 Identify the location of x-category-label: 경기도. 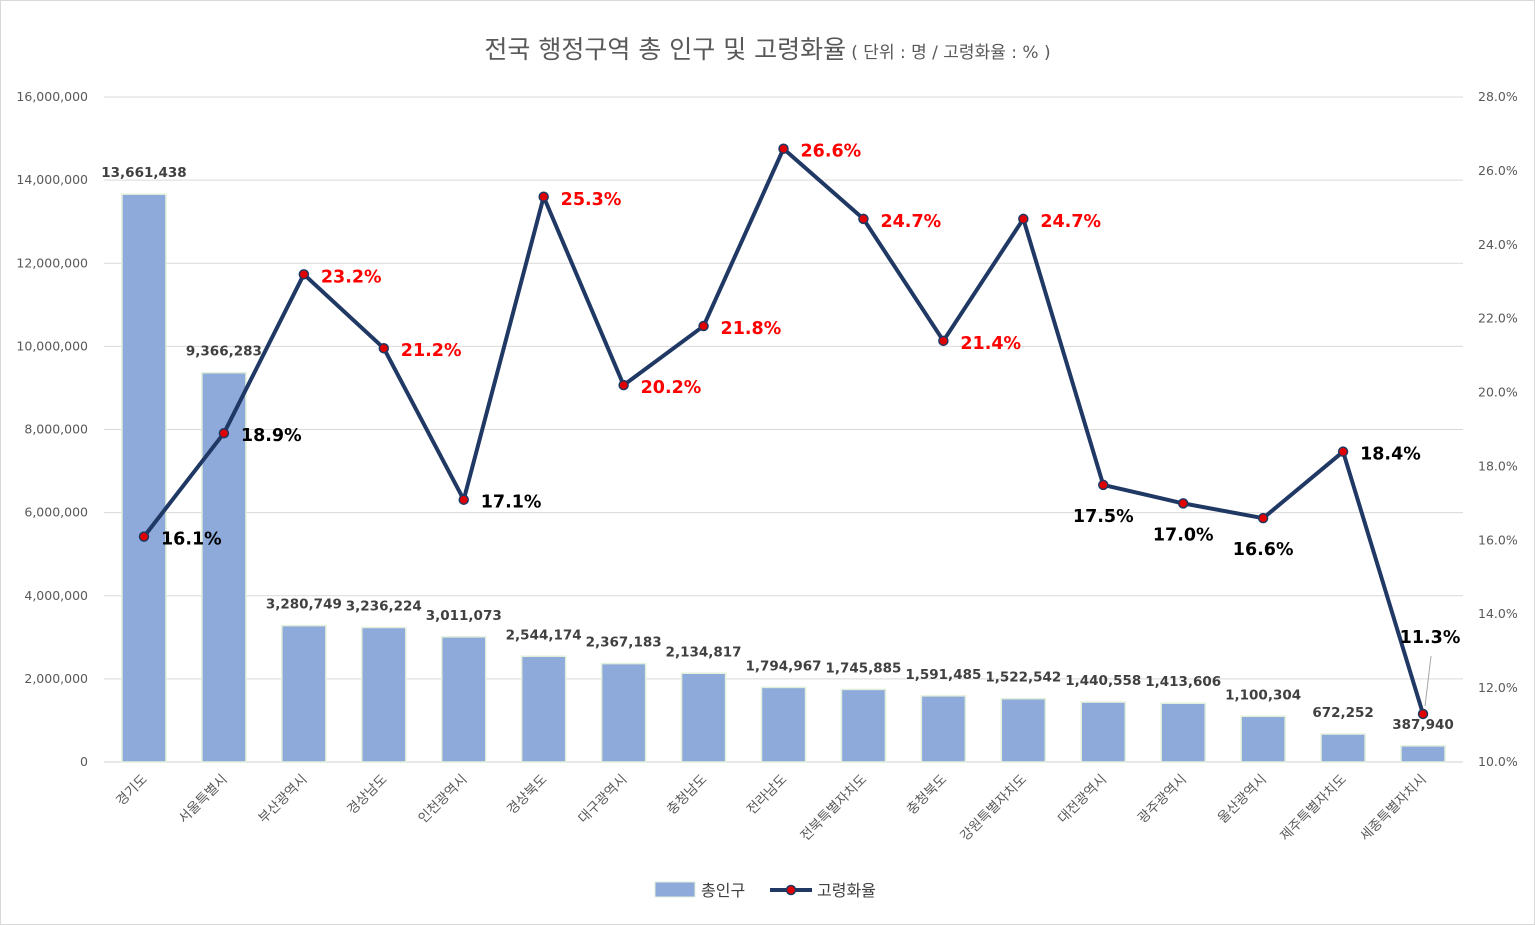
(132, 791).